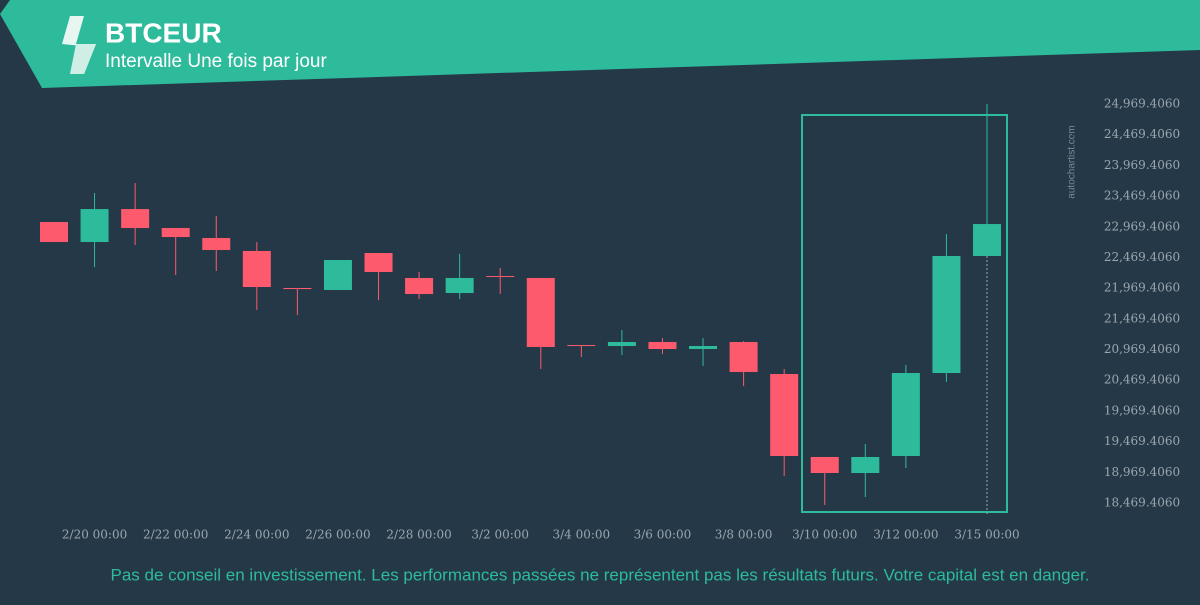 The width and height of the screenshot is (1200, 605). What do you see at coordinates (1142, 349) in the screenshot?
I see `y-tick-label: 20,969.4060` at bounding box center [1142, 349].